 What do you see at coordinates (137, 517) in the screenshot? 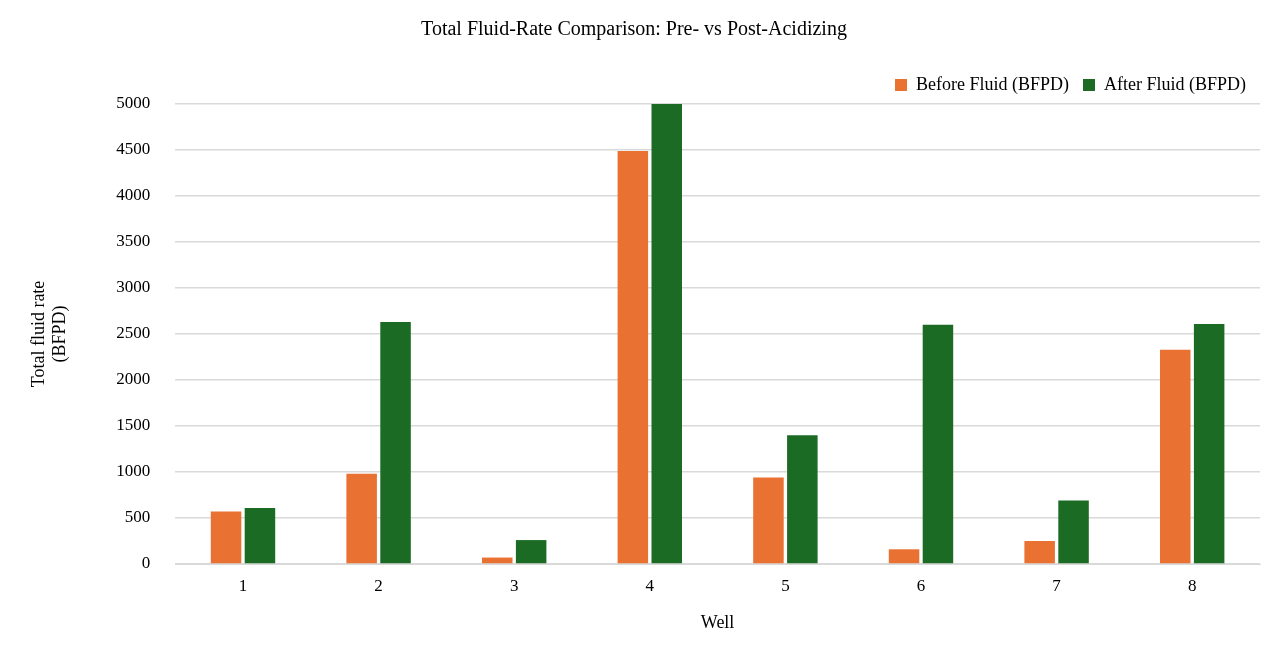
I see `y-tick-label: 500` at bounding box center [137, 517].